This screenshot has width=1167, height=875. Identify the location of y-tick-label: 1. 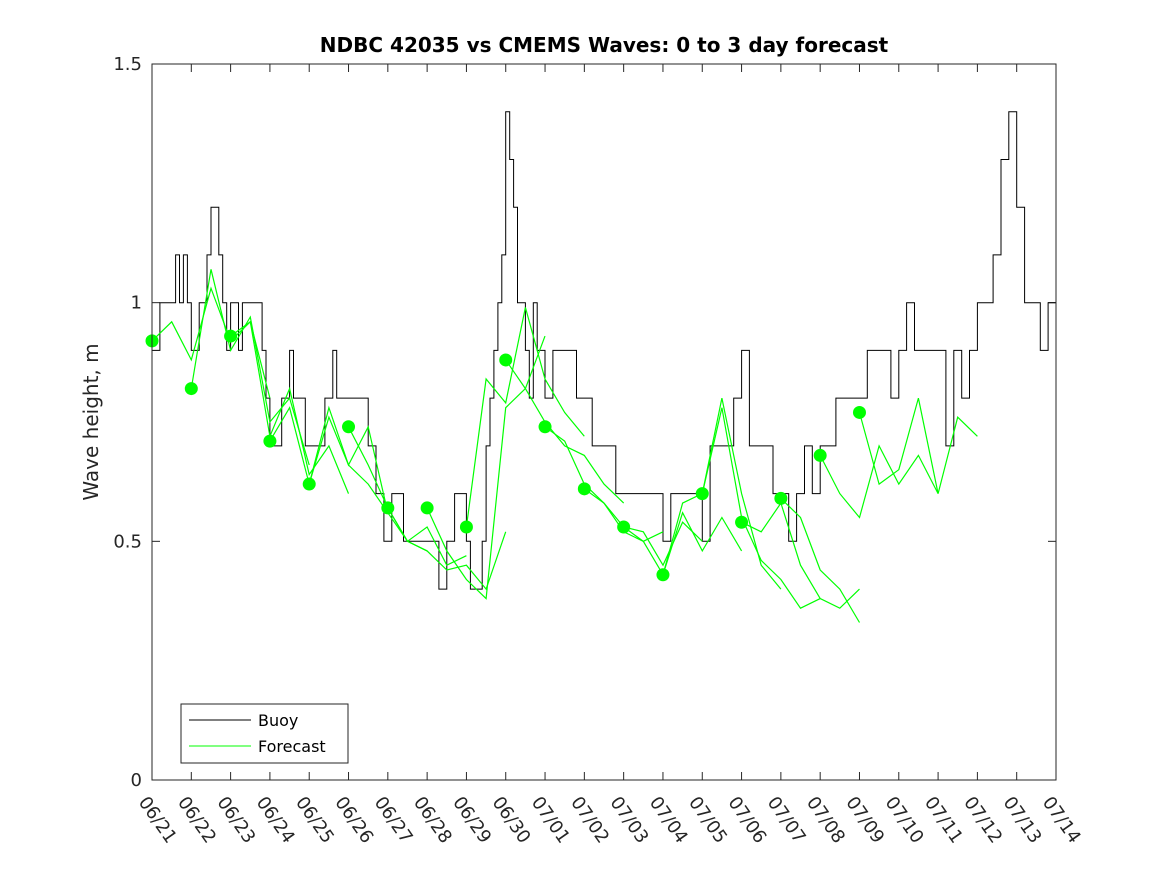
(136, 303).